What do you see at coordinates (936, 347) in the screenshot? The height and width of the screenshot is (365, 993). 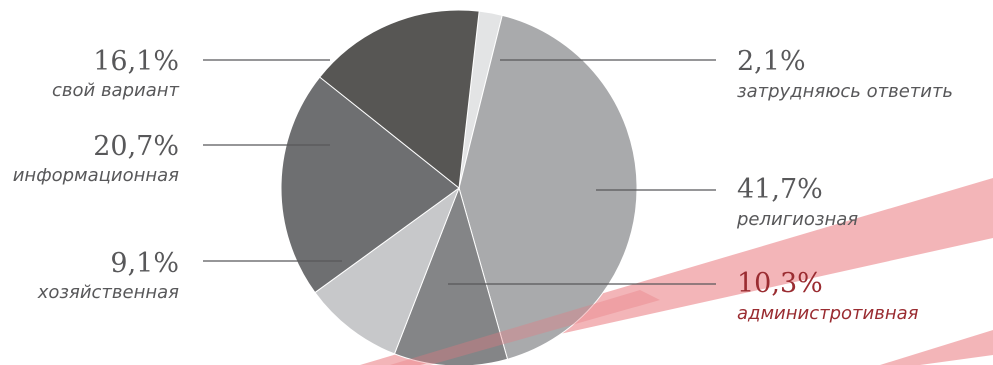 I see `stamp-stripe` at bounding box center [936, 347].